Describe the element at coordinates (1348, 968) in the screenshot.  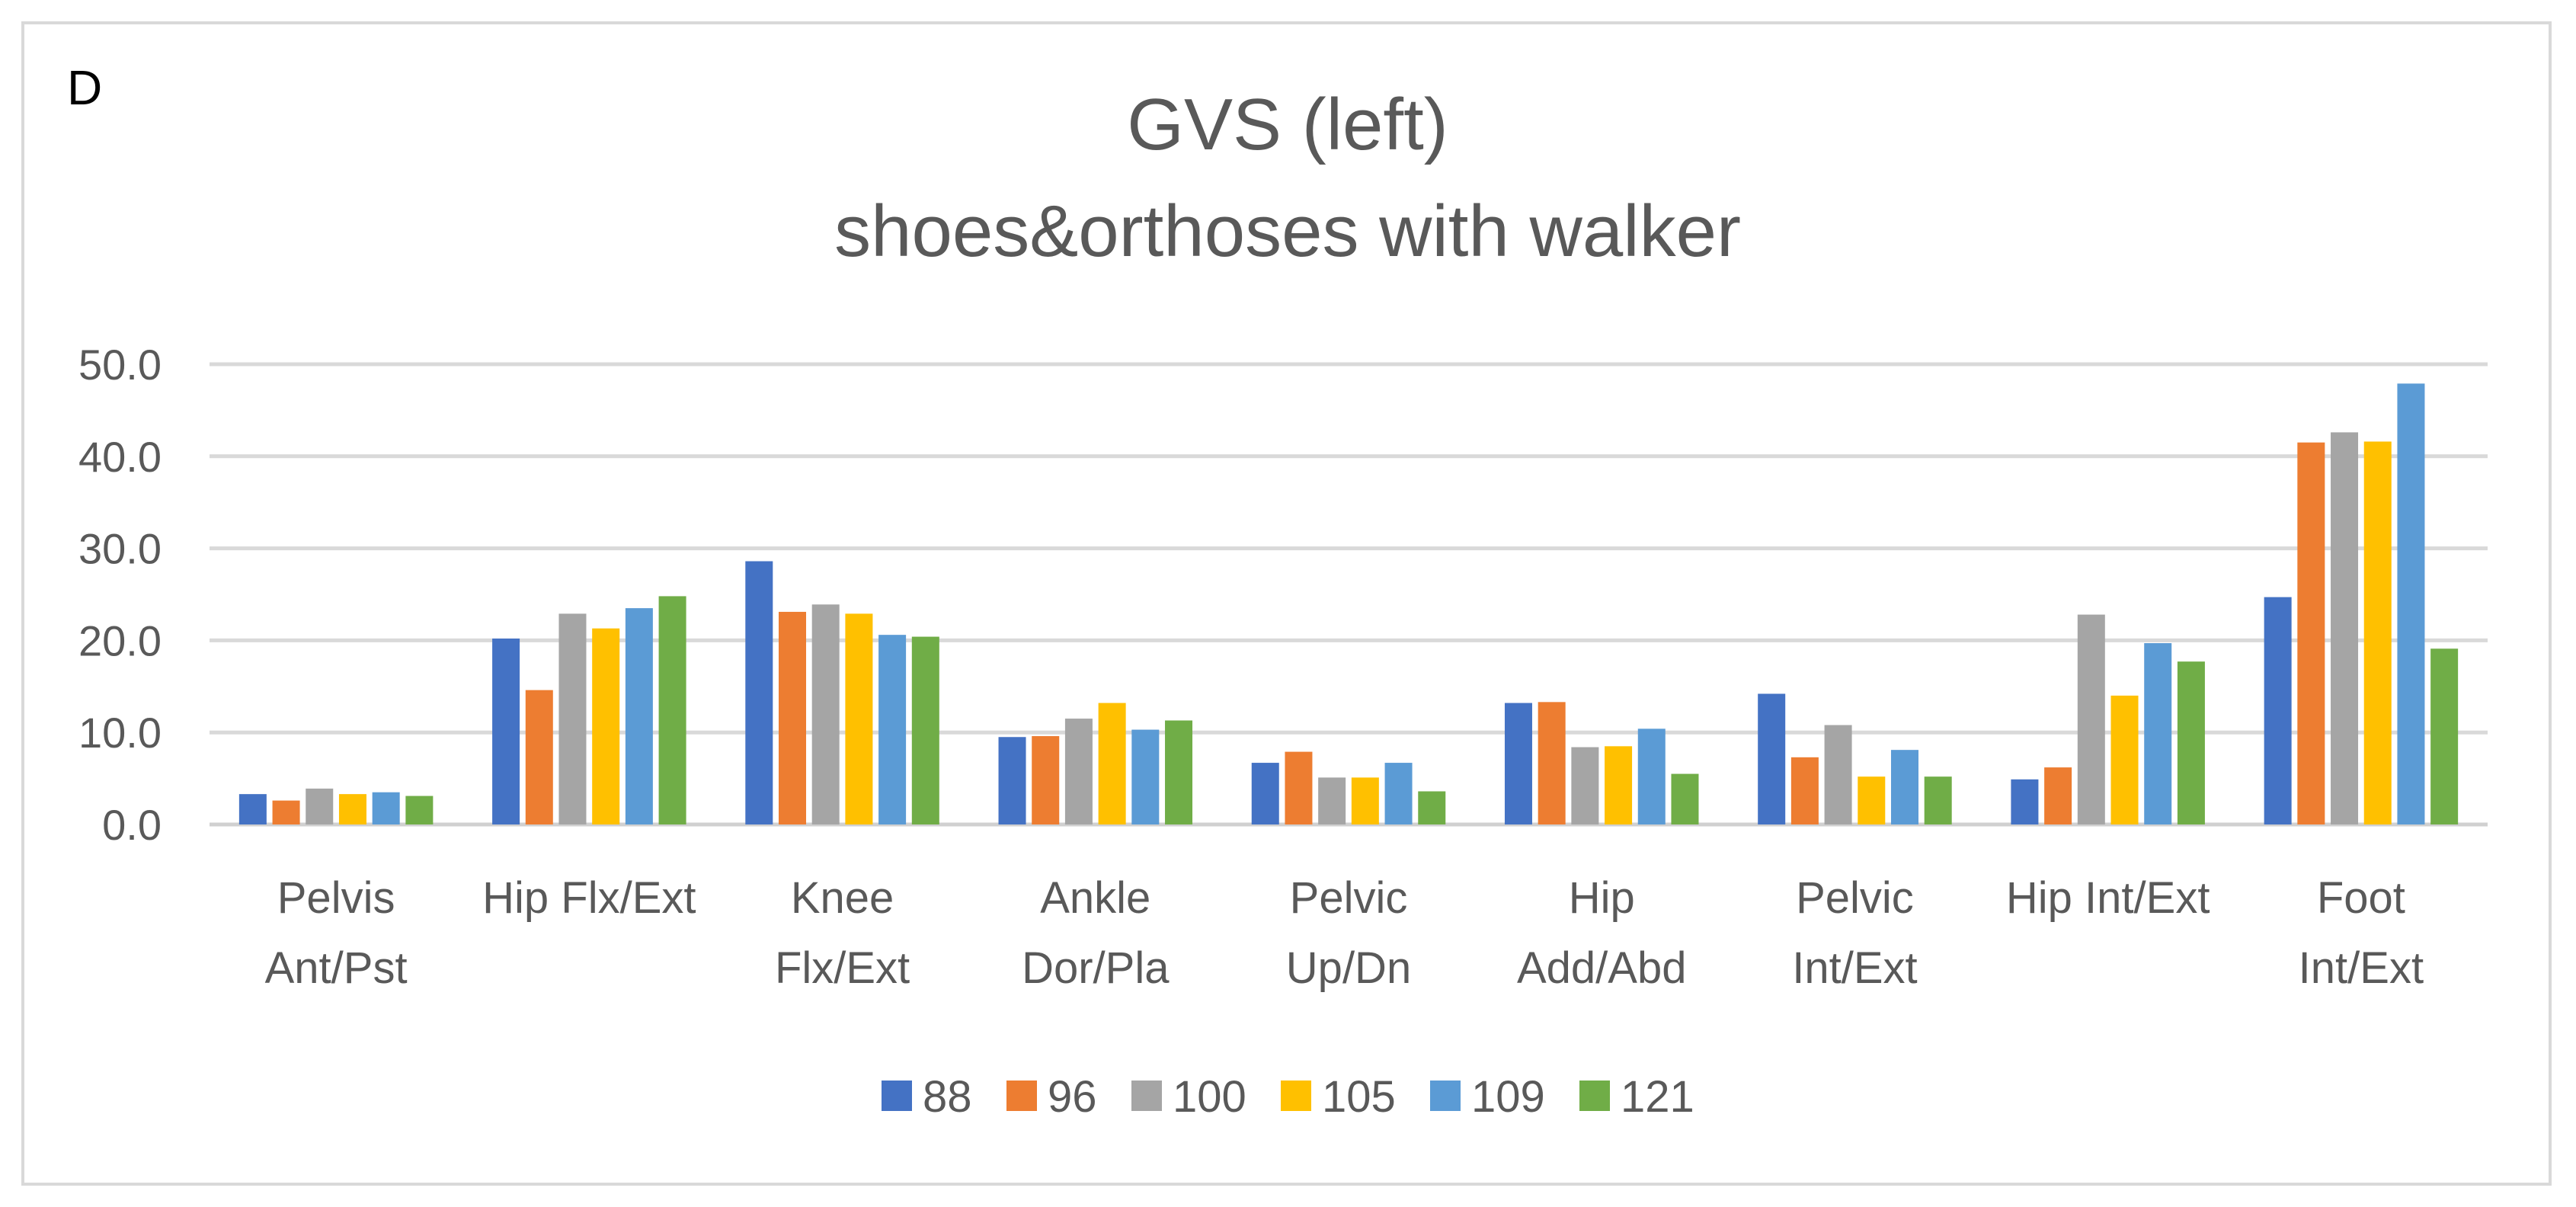
I see `x-tick-label: Up/Dn` at that location.